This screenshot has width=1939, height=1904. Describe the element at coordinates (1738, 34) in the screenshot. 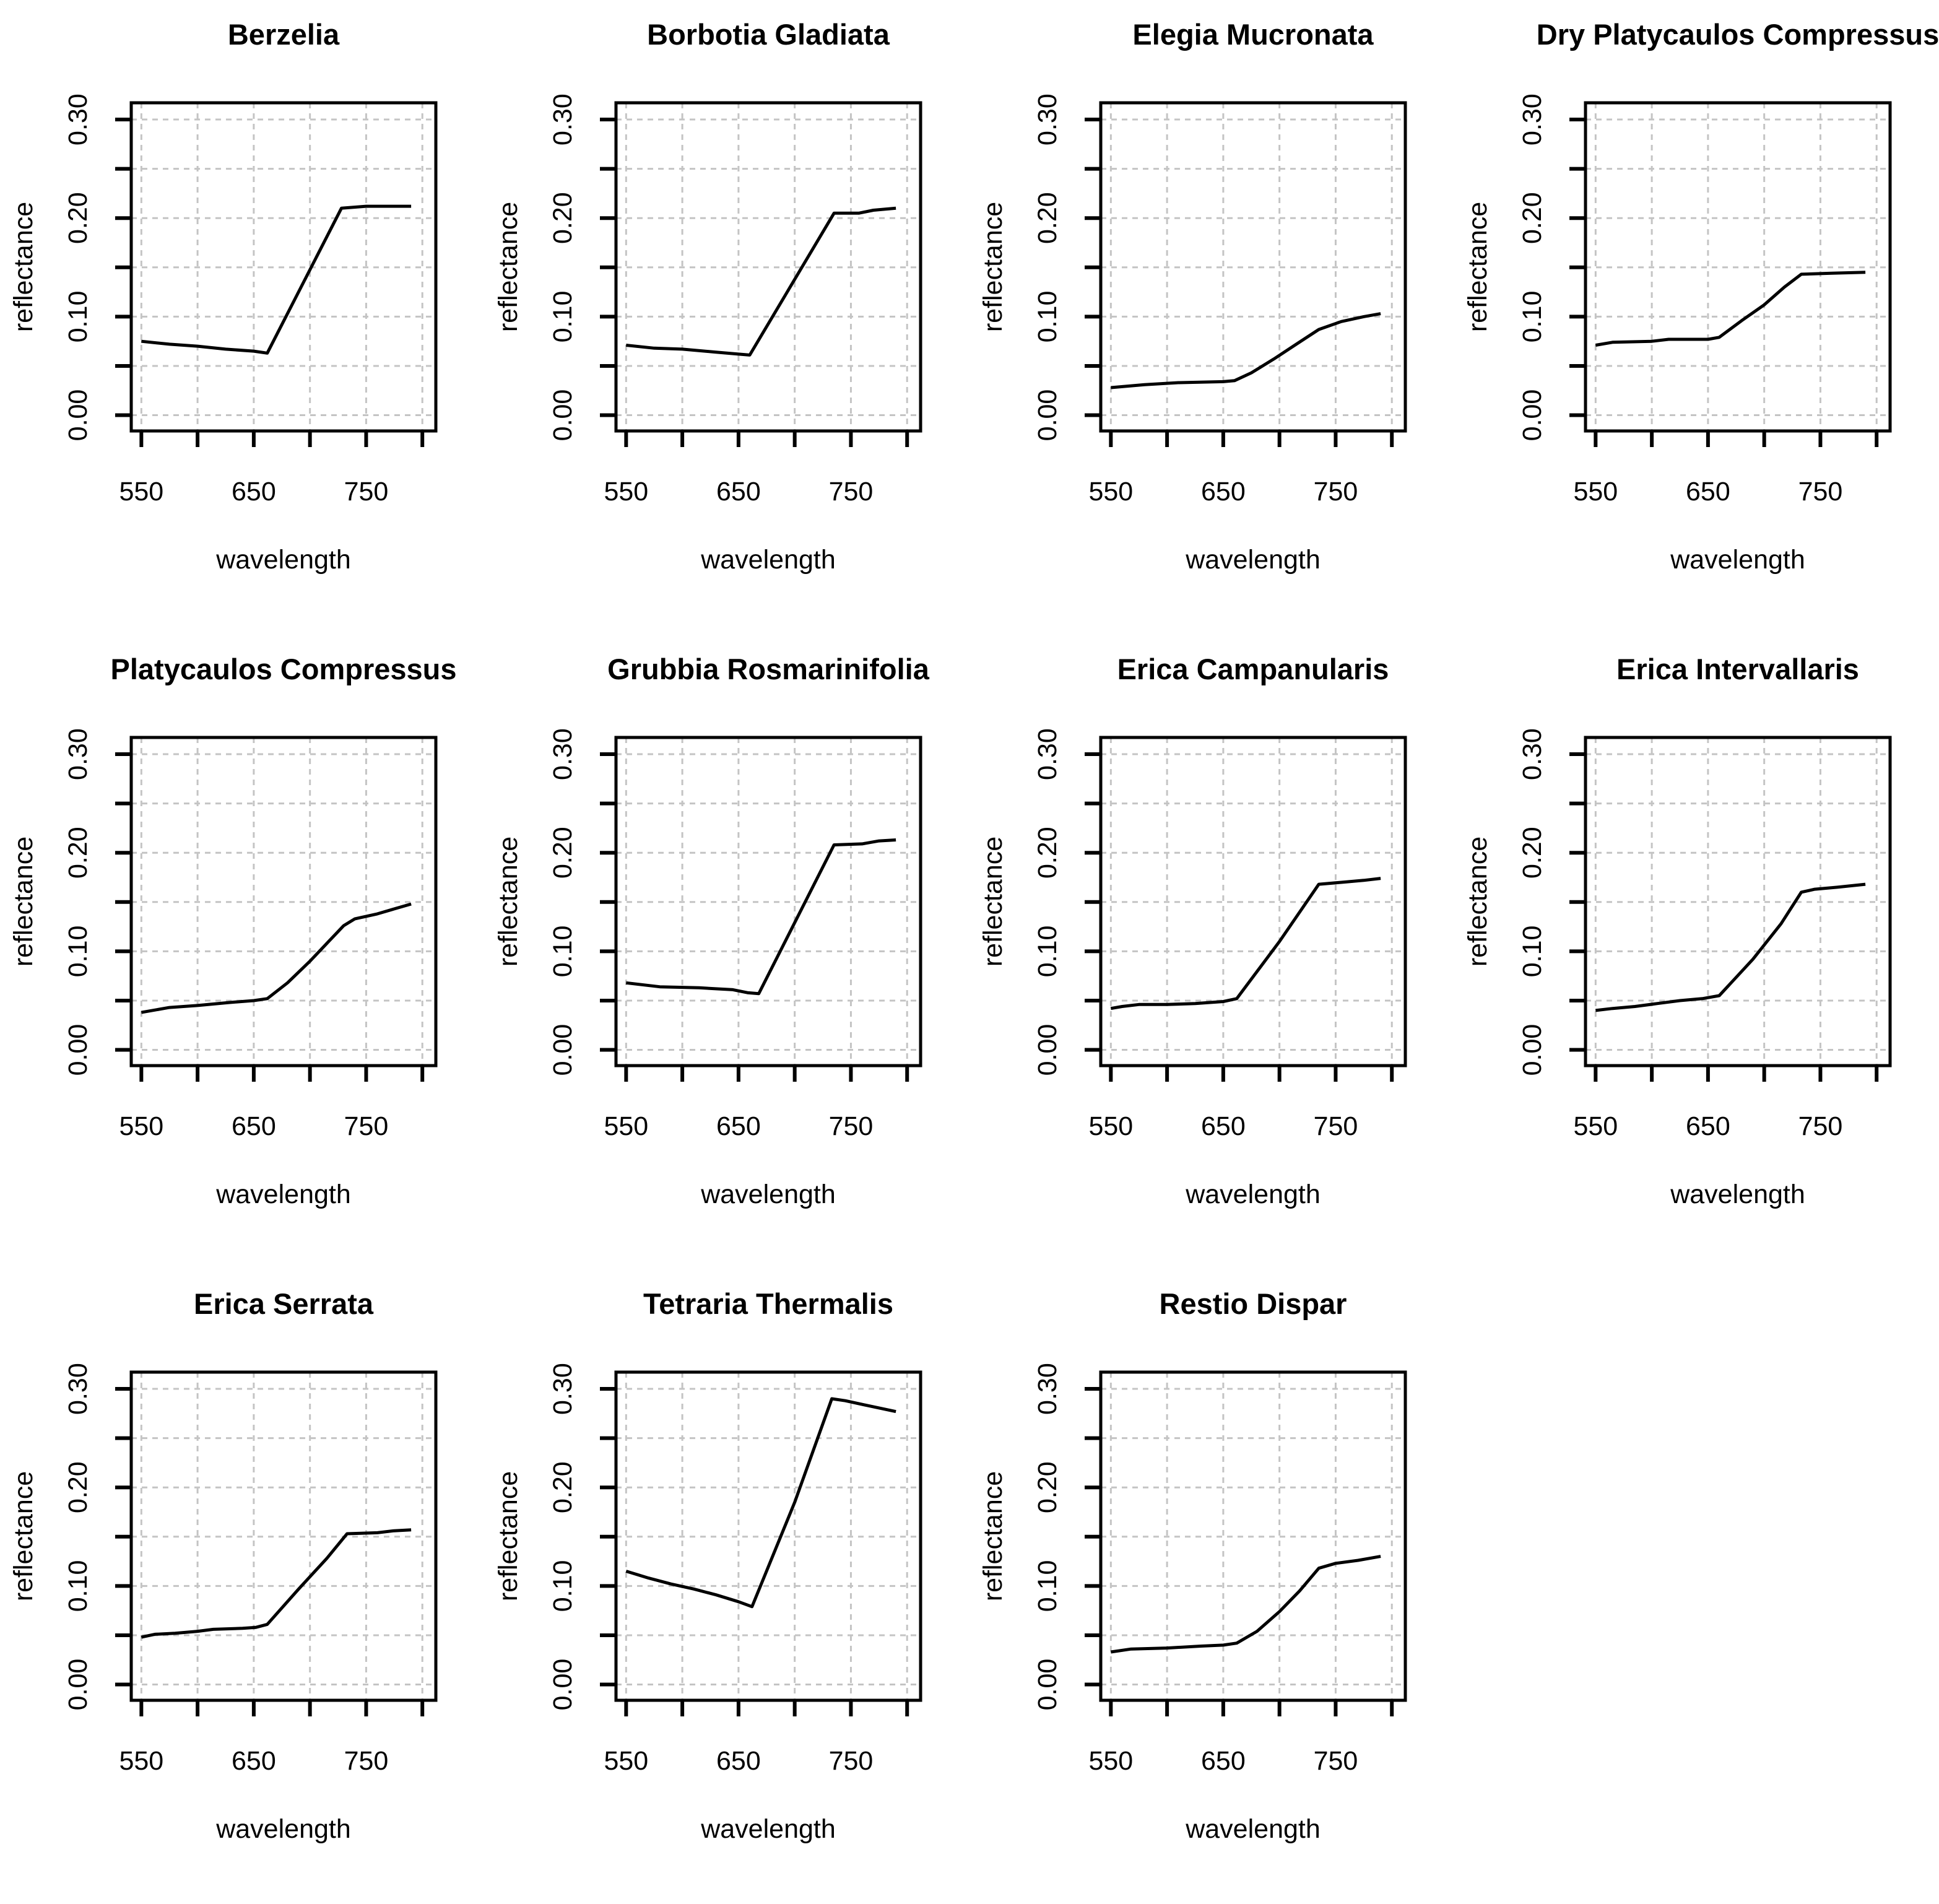

I see `subplot-title: Dry Platycaulos Compressus` at that location.